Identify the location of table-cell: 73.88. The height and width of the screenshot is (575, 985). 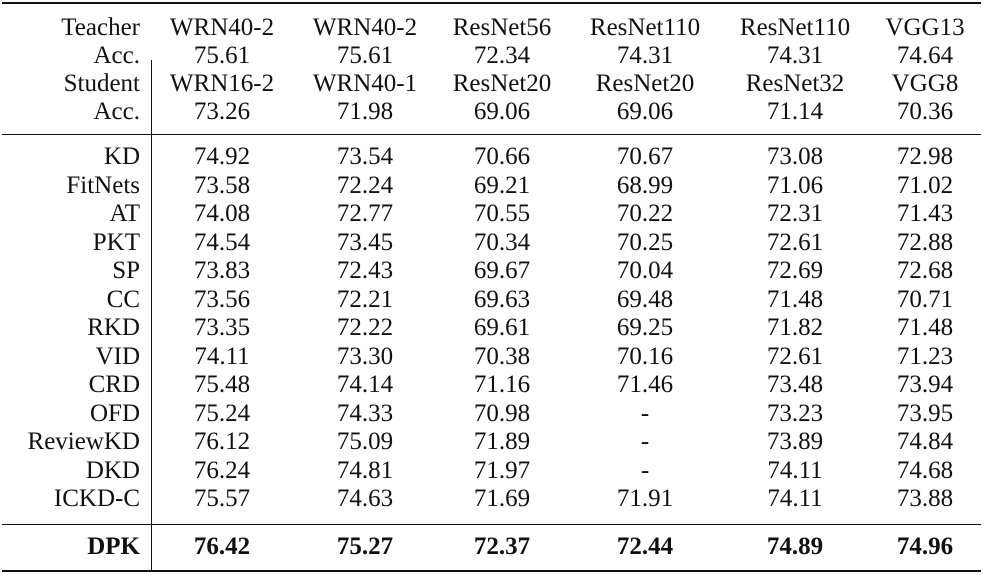
(925, 498).